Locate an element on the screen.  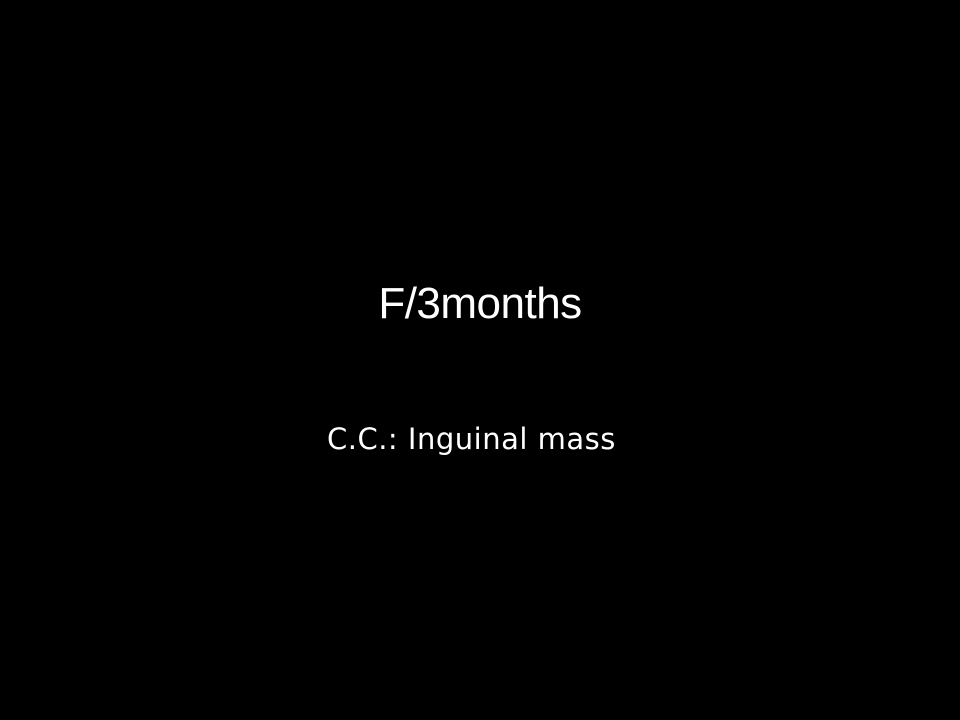
slide-subtitle: C.C.: Inguinal mass is located at coordinates (471, 439).